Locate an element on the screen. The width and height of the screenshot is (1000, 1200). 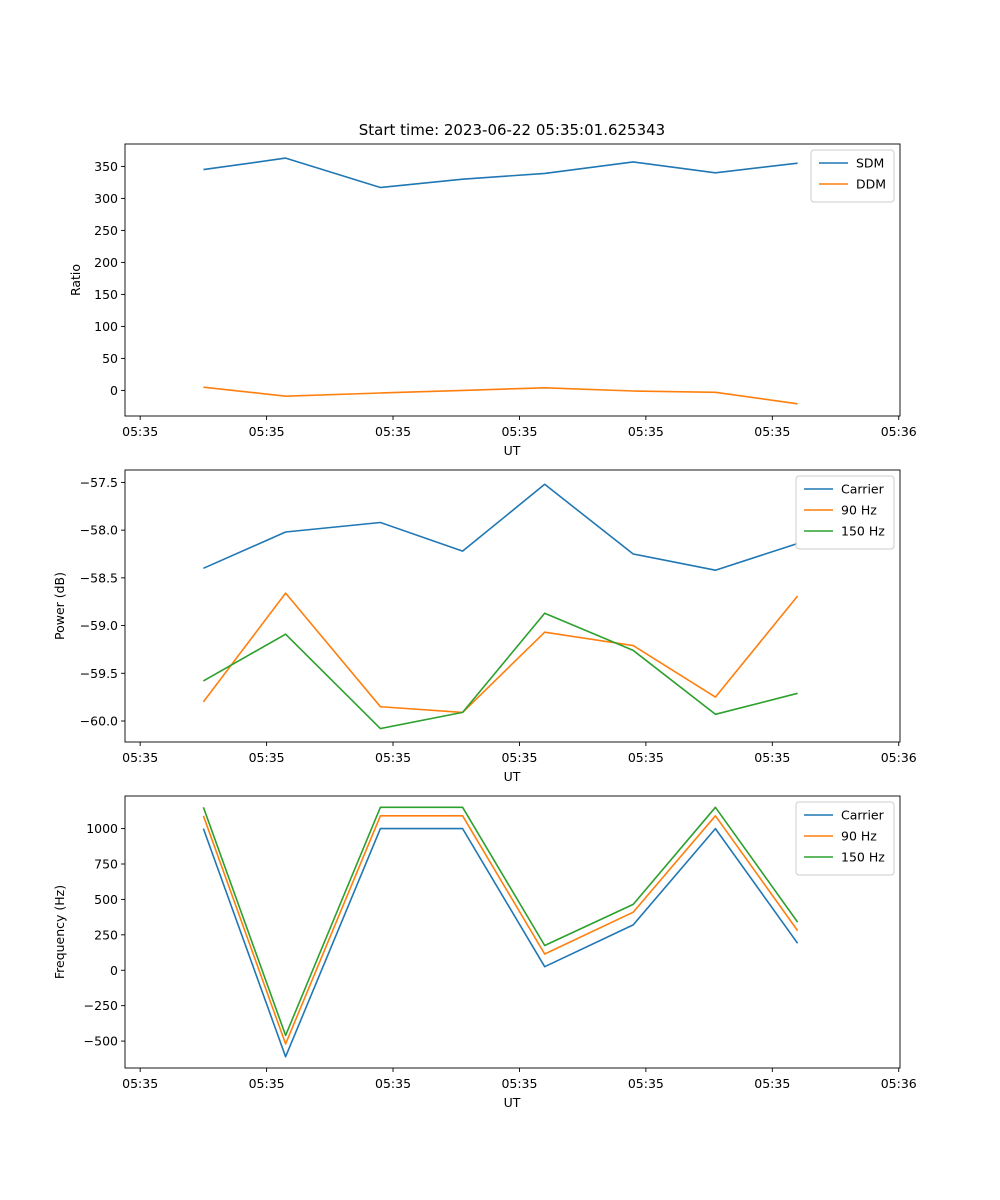
legend-label: Carrier is located at coordinates (863, 815).